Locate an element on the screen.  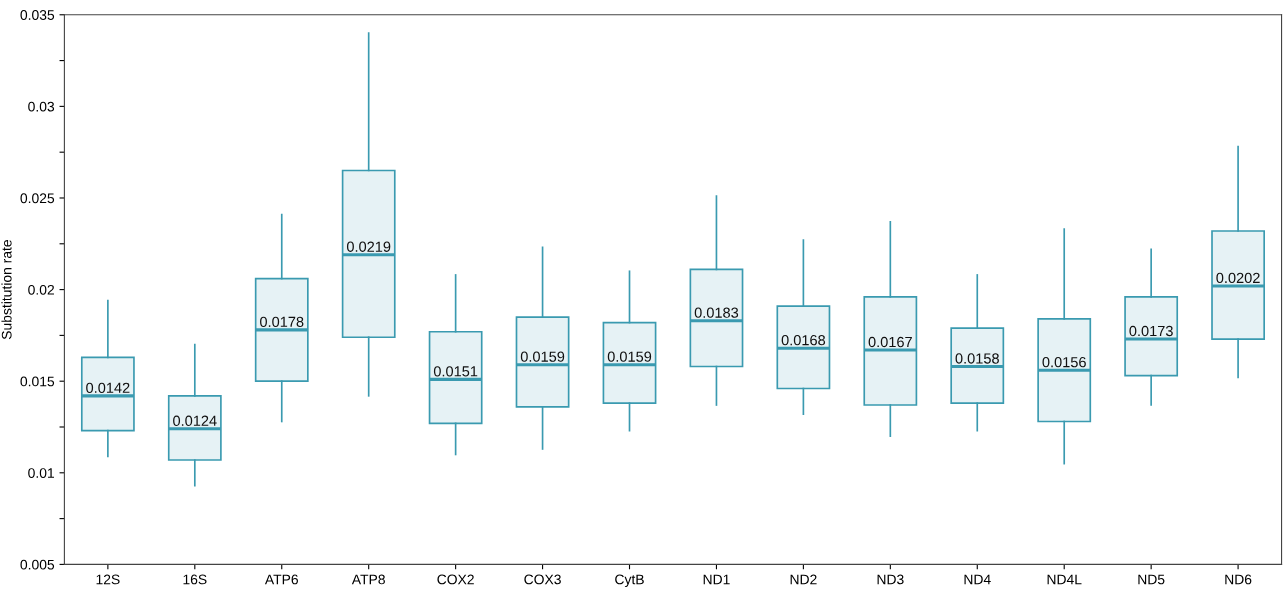
text: 0.0178 is located at coordinates (282, 322).